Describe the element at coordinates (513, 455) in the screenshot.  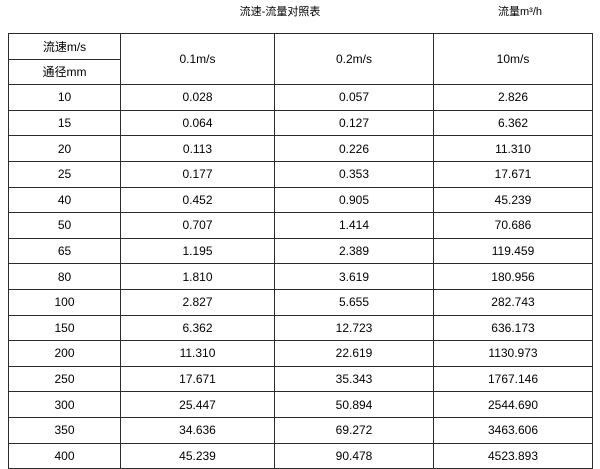
I see `cell-v10: 4523.893` at that location.